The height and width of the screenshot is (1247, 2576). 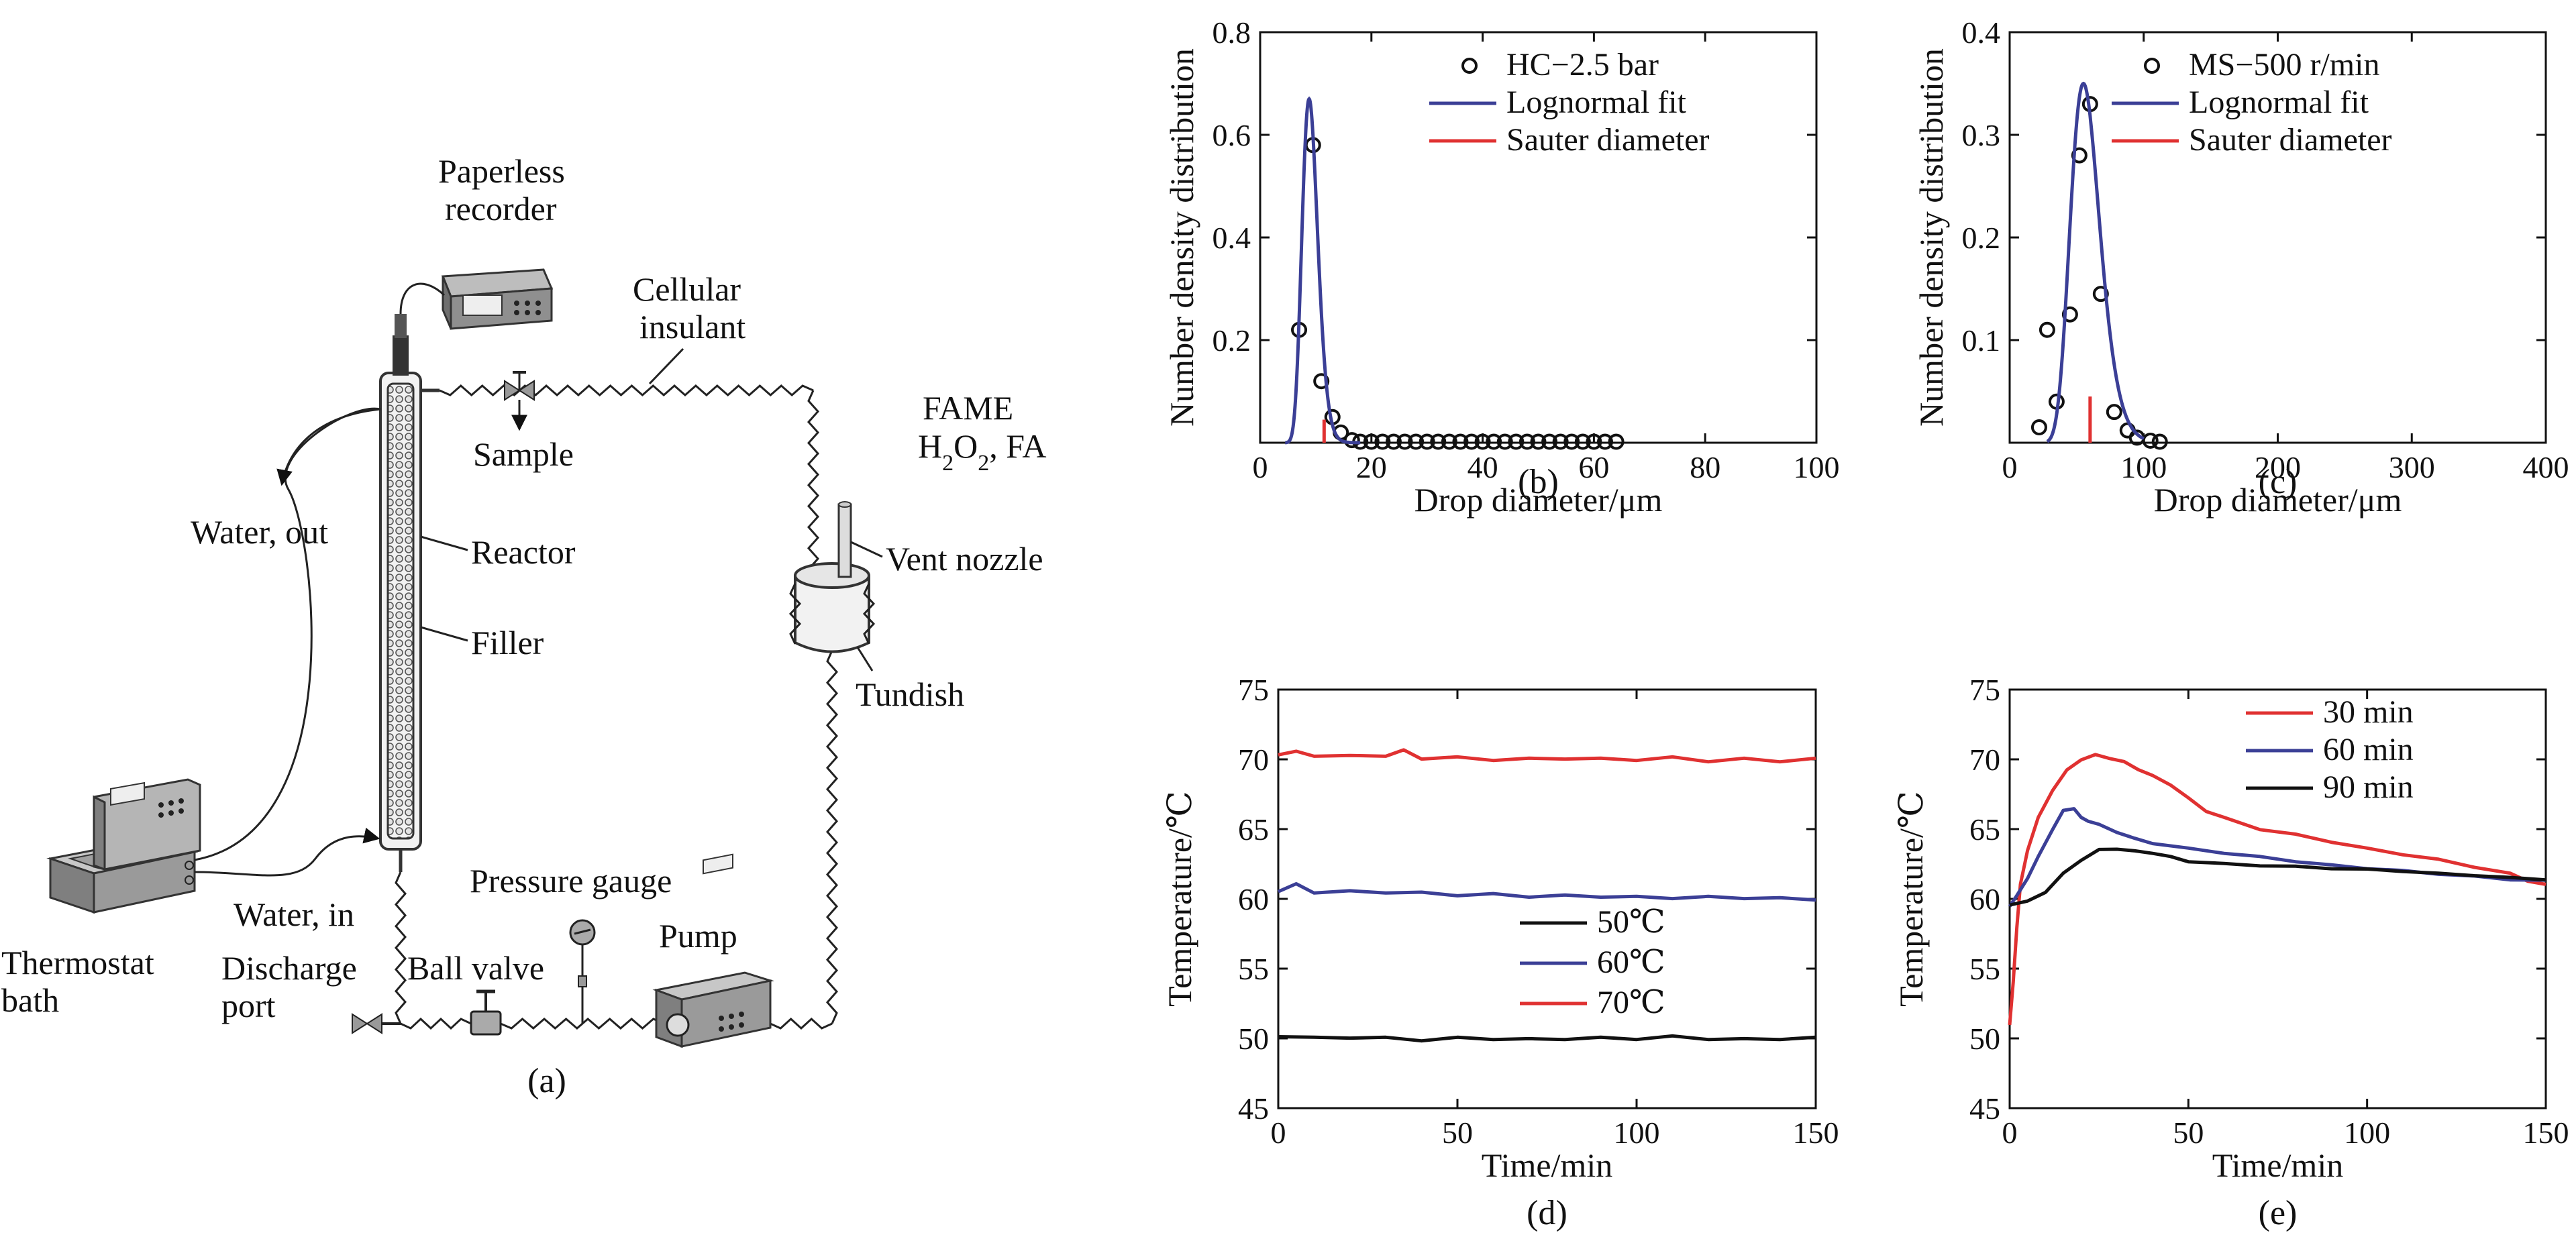 I want to click on caption-e: (e), so click(x=2278, y=1213).